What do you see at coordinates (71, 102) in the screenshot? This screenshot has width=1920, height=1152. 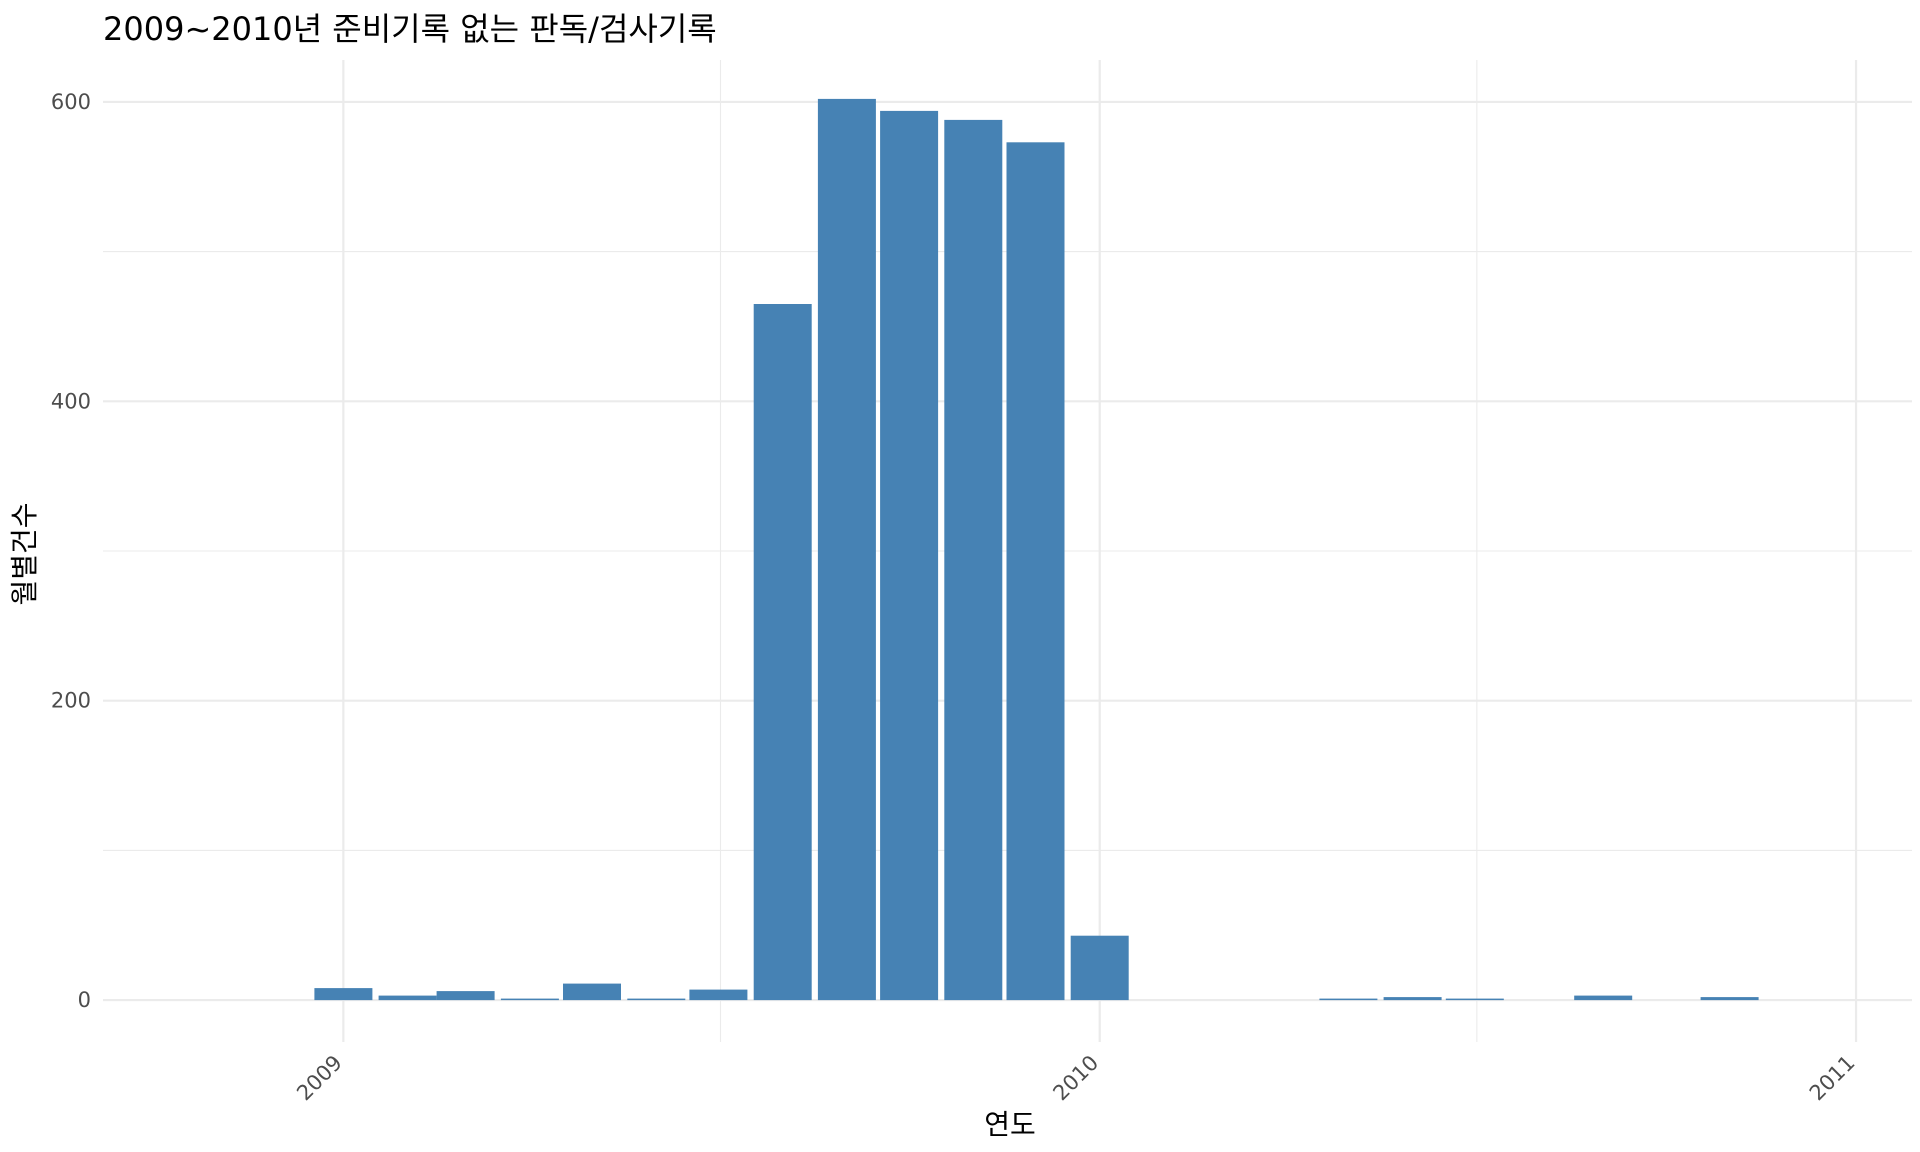 I see `y-tick-label: 600` at bounding box center [71, 102].